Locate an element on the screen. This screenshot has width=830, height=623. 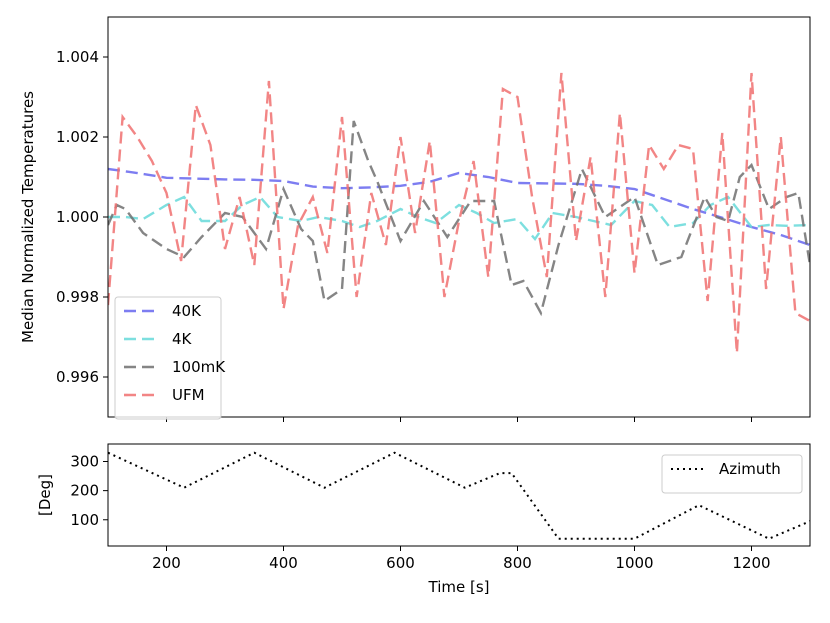
x-tick-label-400: 400 is located at coordinates (283, 563).